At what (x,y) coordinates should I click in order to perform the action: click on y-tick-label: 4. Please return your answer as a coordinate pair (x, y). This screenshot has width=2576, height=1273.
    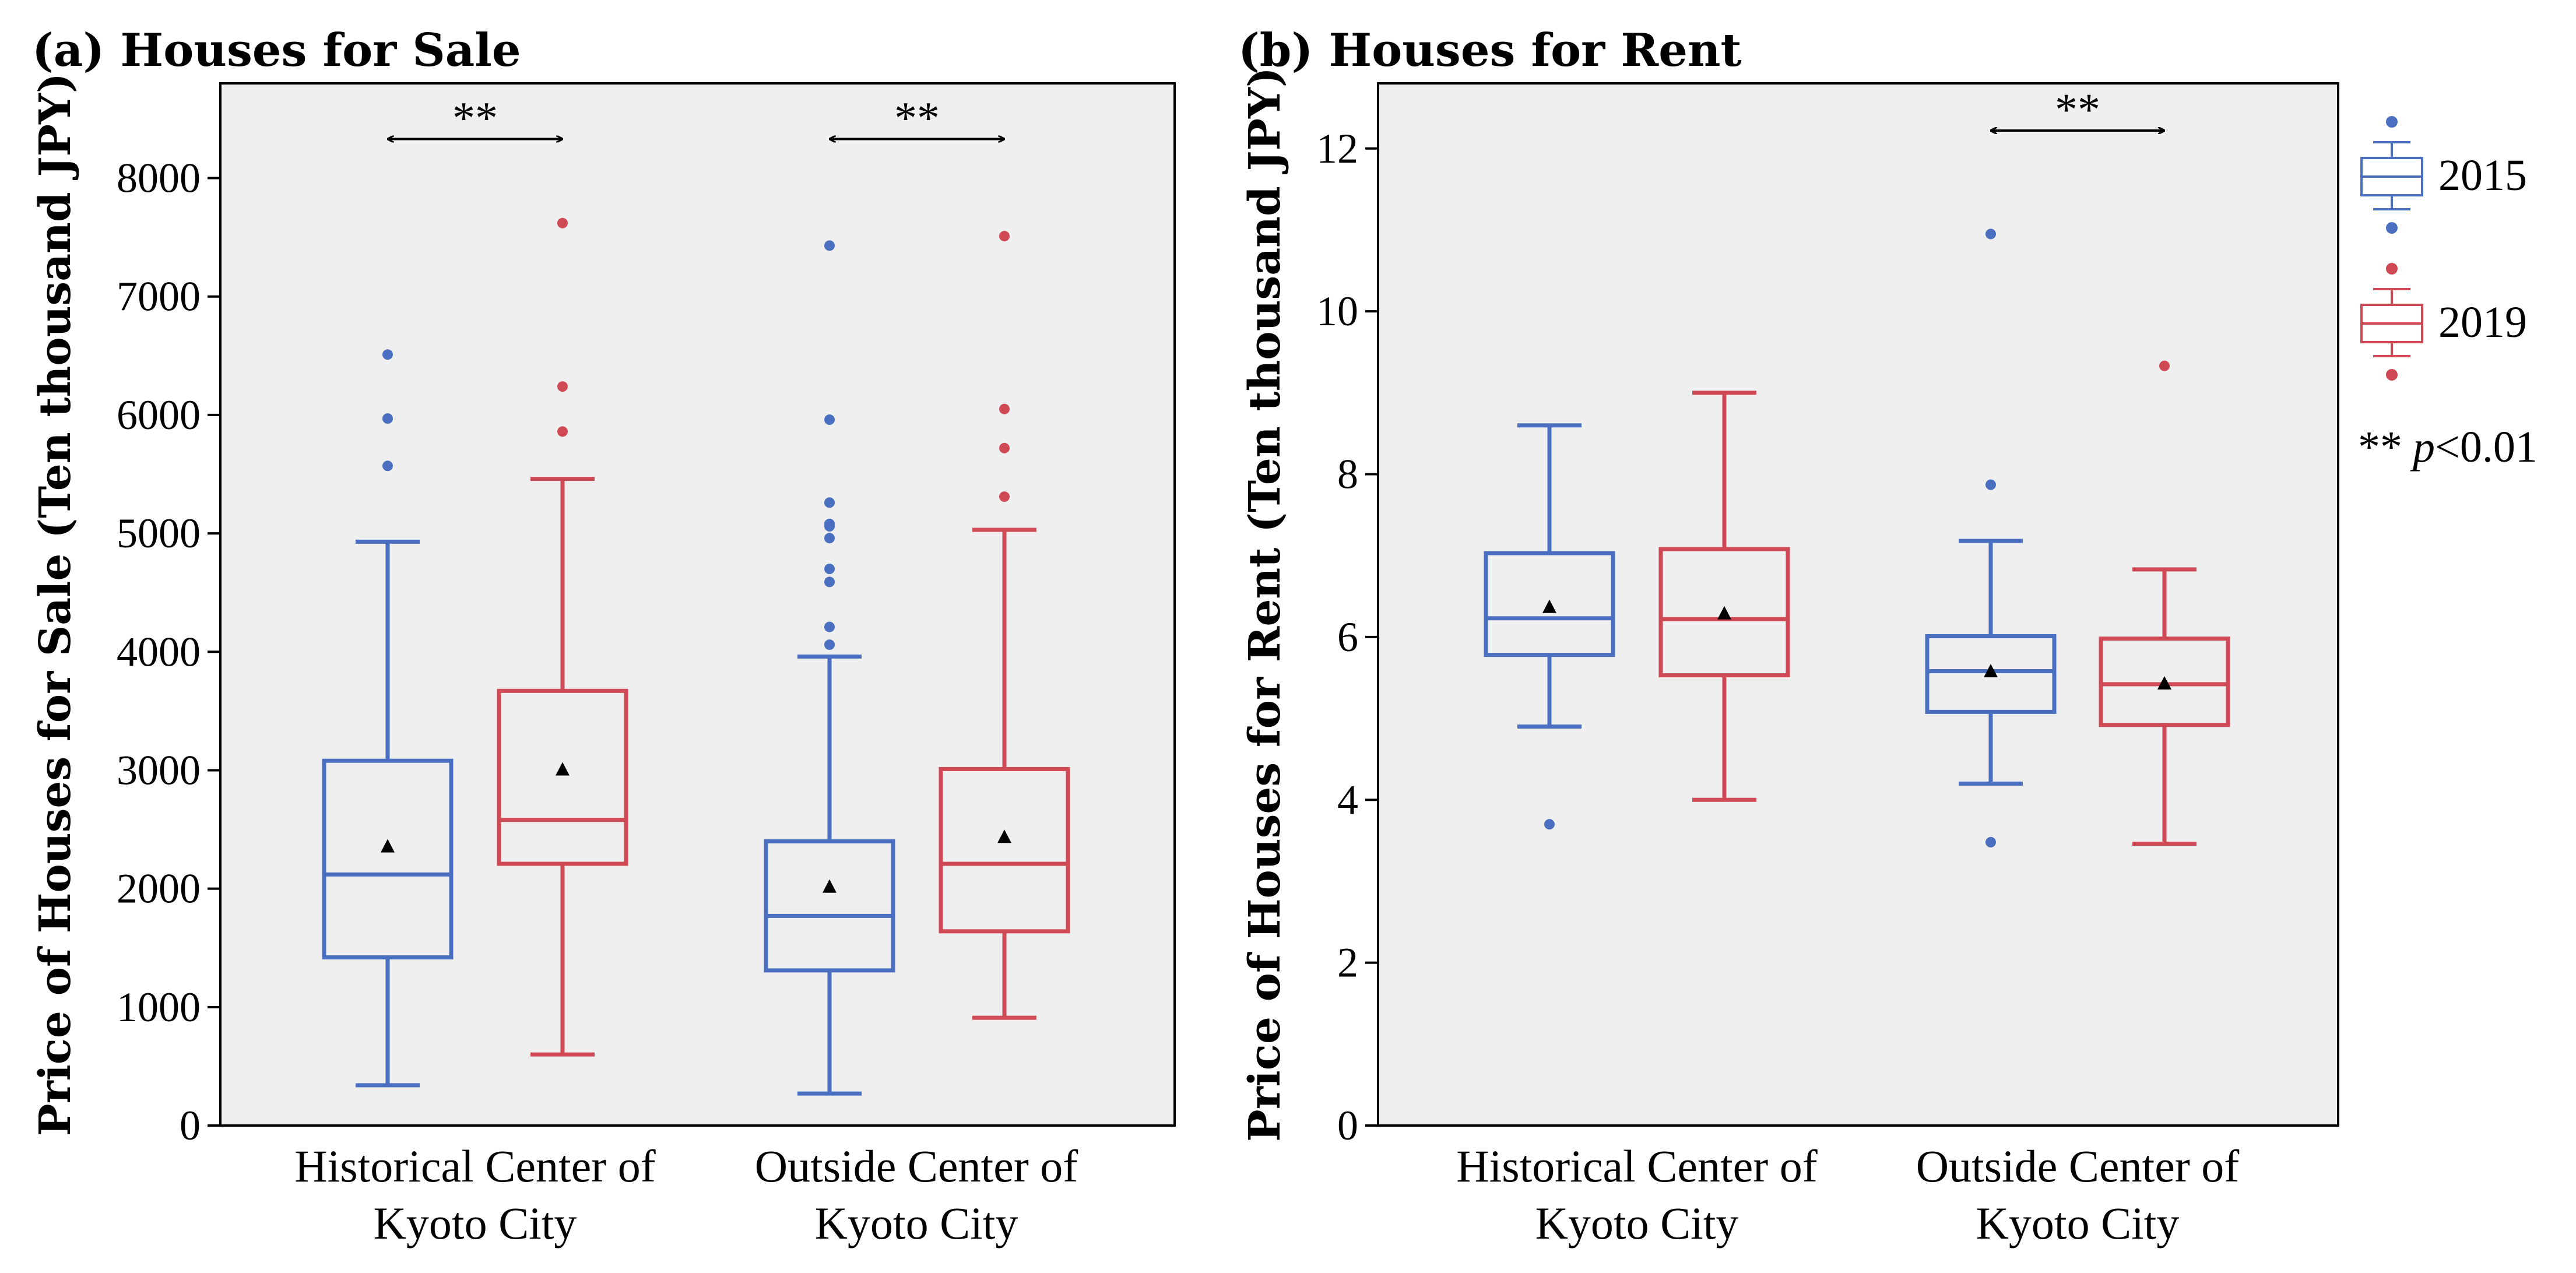
    Looking at the image, I should click on (1347, 799).